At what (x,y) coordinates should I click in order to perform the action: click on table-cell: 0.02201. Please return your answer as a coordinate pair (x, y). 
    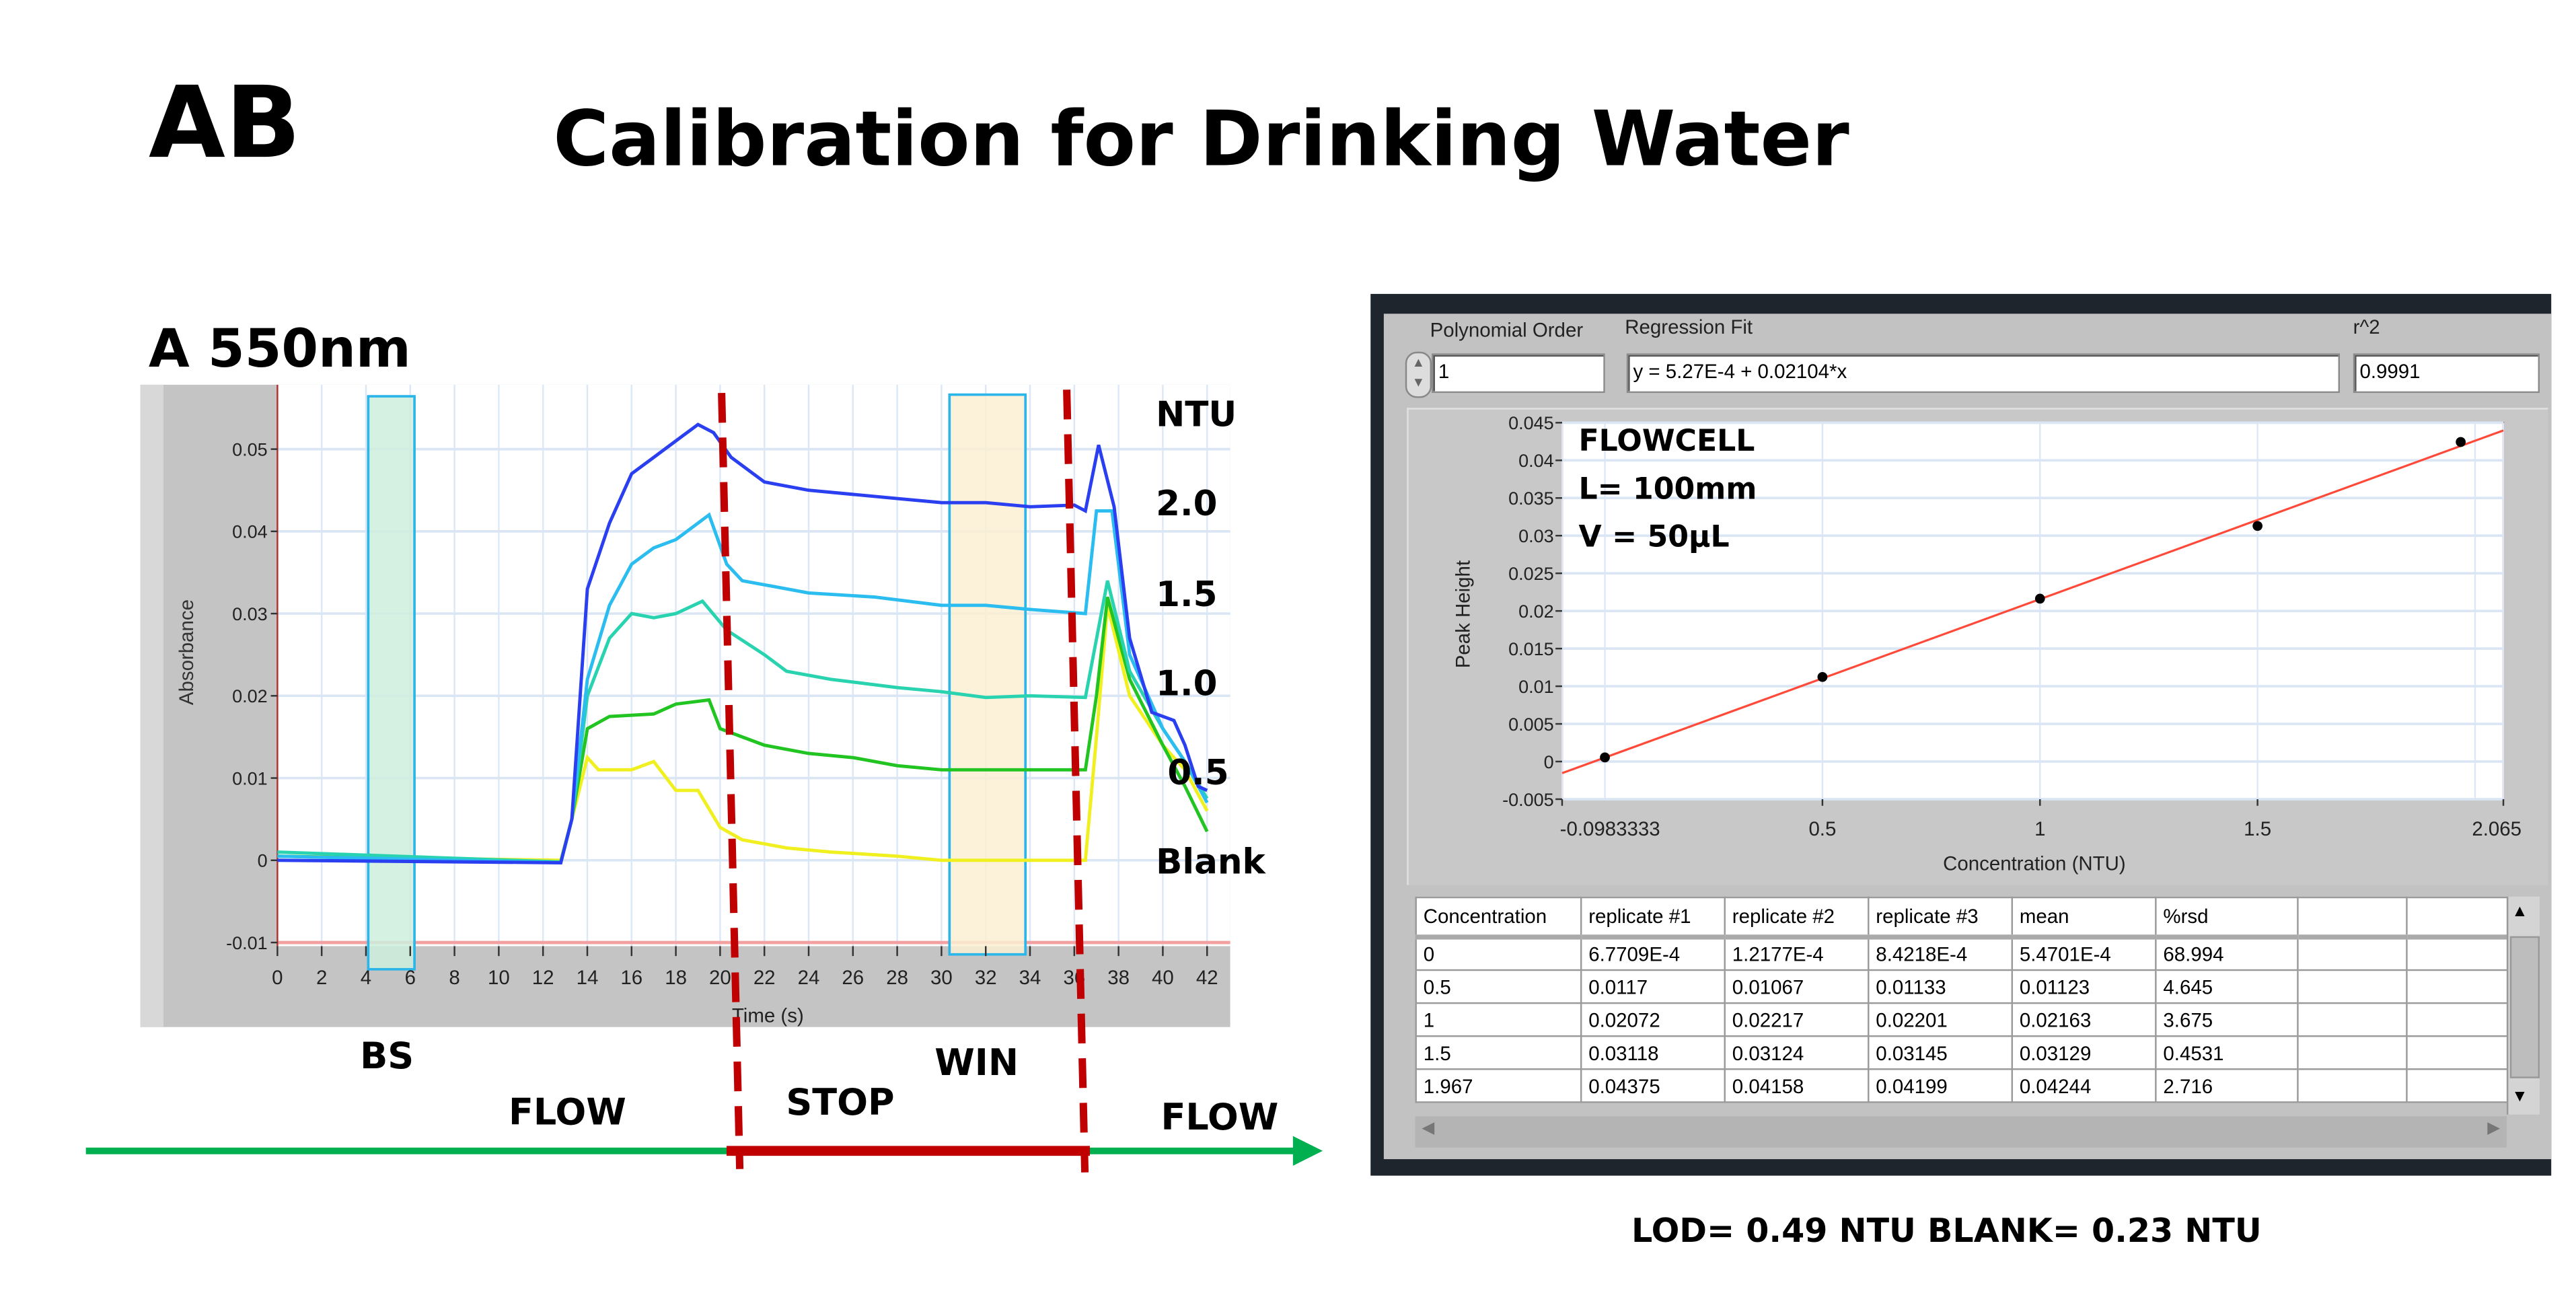
    Looking at the image, I should click on (1941, 1019).